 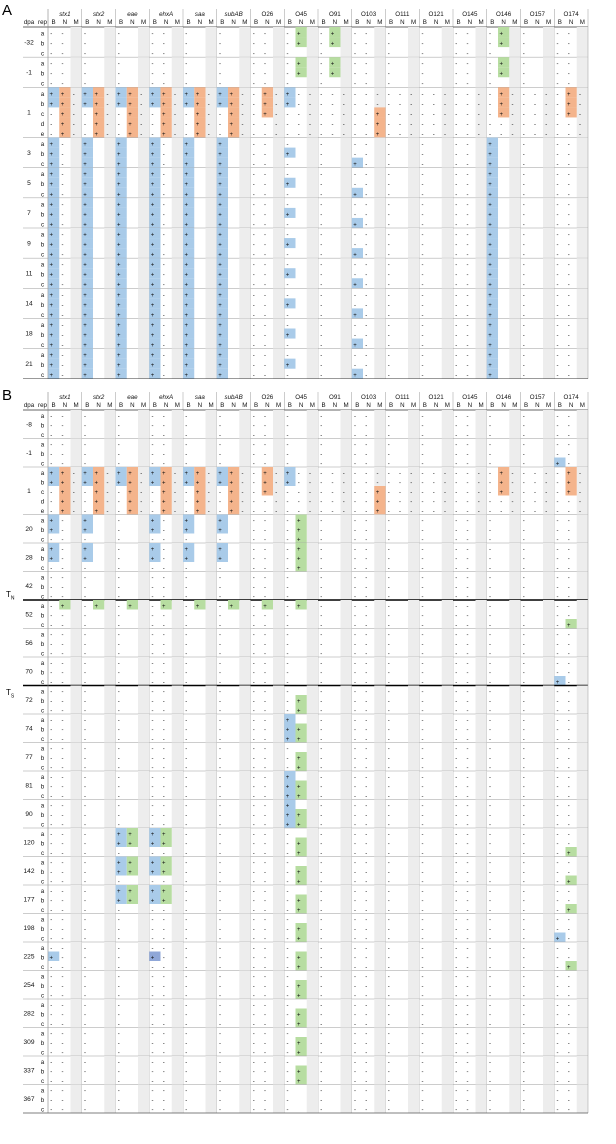 I want to click on threshold-label-s: TS, so click(x=10, y=694).